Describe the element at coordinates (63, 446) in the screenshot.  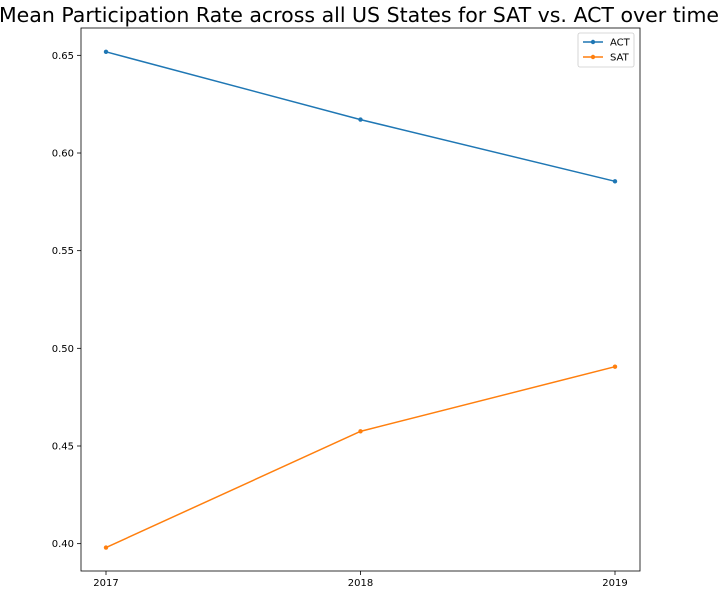
I see `y-tick-label: 0.45` at that location.